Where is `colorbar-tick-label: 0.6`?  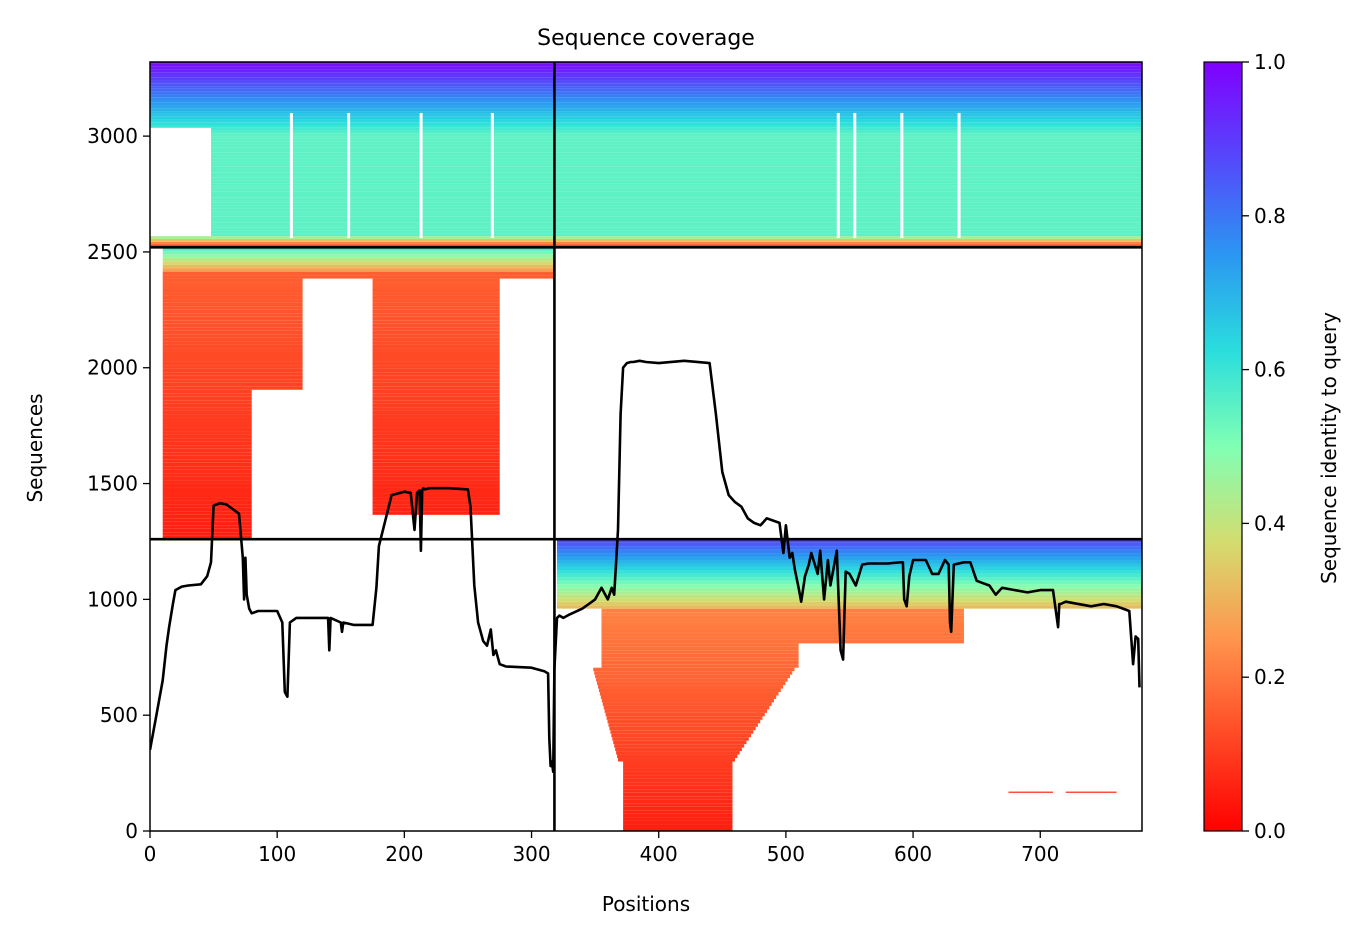
colorbar-tick-label: 0.6 is located at coordinates (1270, 370).